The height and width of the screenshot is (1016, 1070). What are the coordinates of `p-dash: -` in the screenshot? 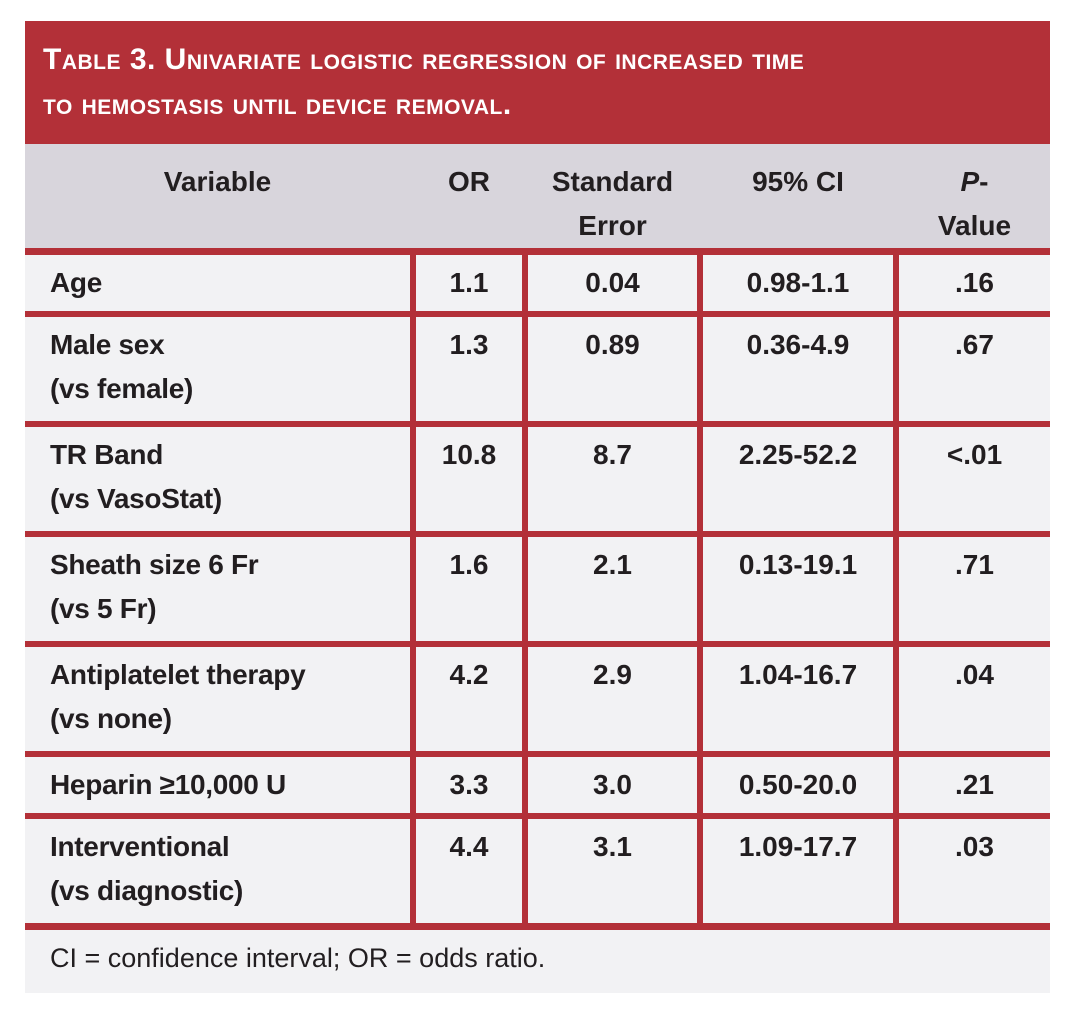 It's located at (984, 181).